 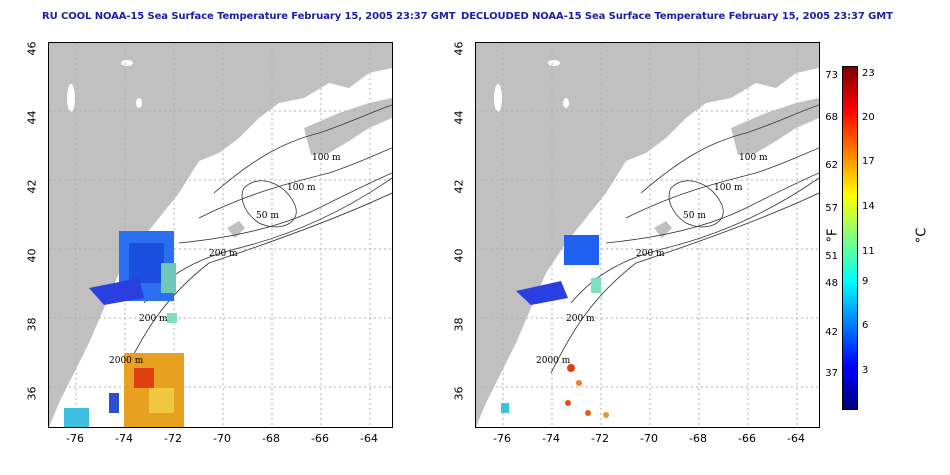 What do you see at coordinates (831, 165) in the screenshot?
I see `colorbar-f-tick: 62` at bounding box center [831, 165].